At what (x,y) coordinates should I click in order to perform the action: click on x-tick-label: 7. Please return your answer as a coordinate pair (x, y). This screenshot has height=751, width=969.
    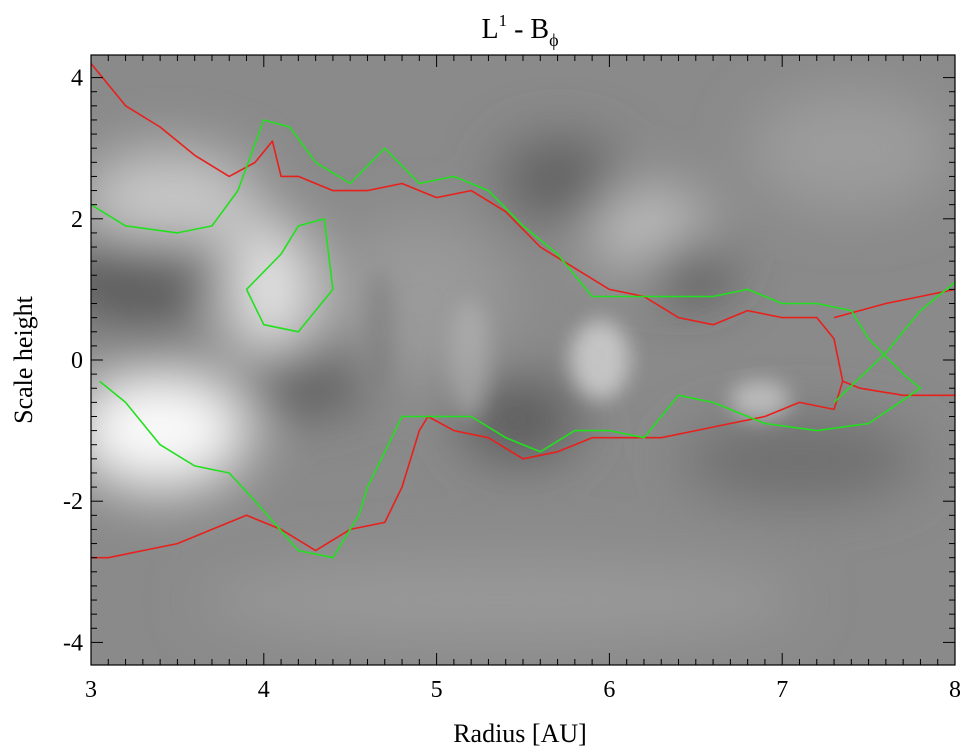
    Looking at the image, I should click on (782, 690).